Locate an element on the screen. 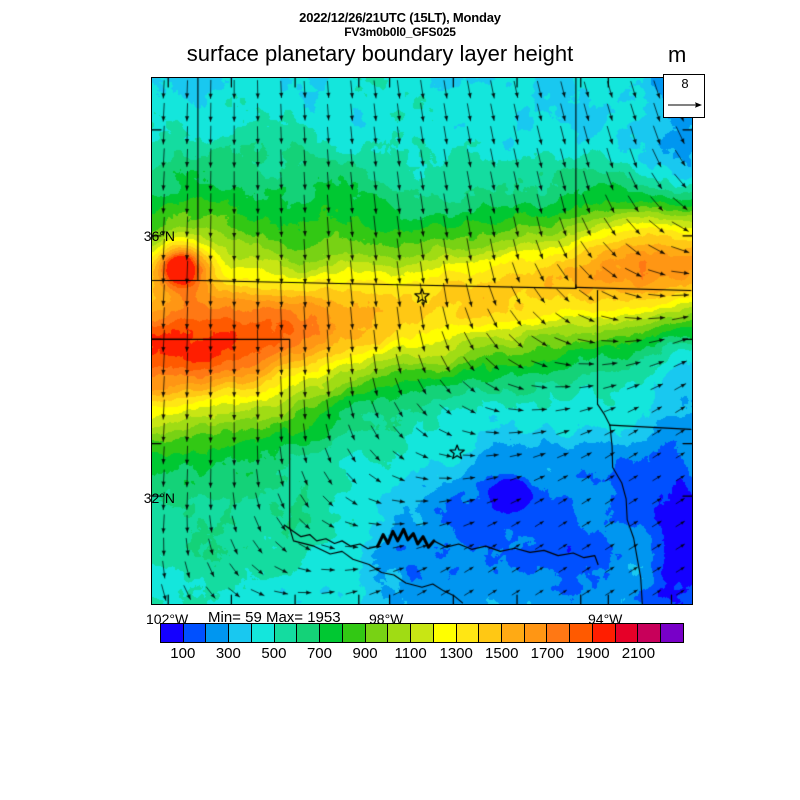 This screenshot has width=800, height=800. colorbar-tick-label: 1500 is located at coordinates (502, 653).